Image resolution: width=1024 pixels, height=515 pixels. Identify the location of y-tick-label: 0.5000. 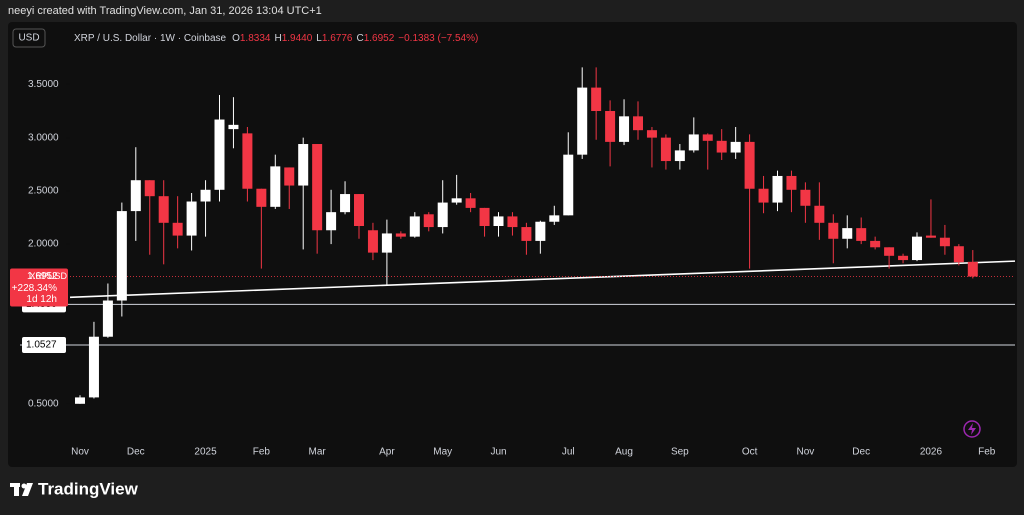
(43, 403).